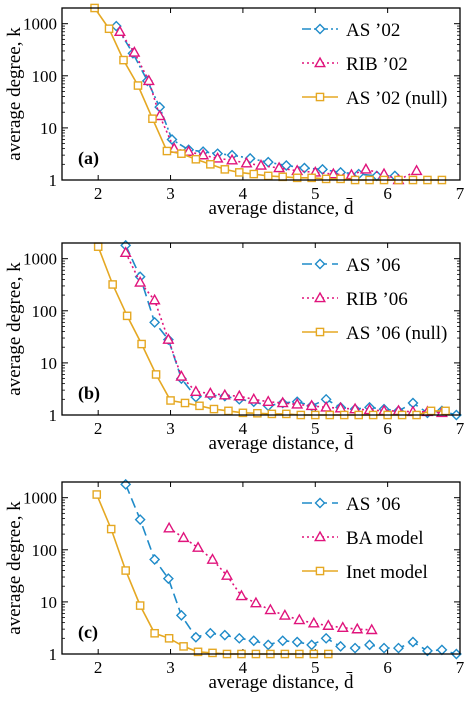 This screenshot has width=470, height=703. Describe the element at coordinates (396, 333) in the screenshot. I see `legend-label: AS ’06 (null)` at that location.